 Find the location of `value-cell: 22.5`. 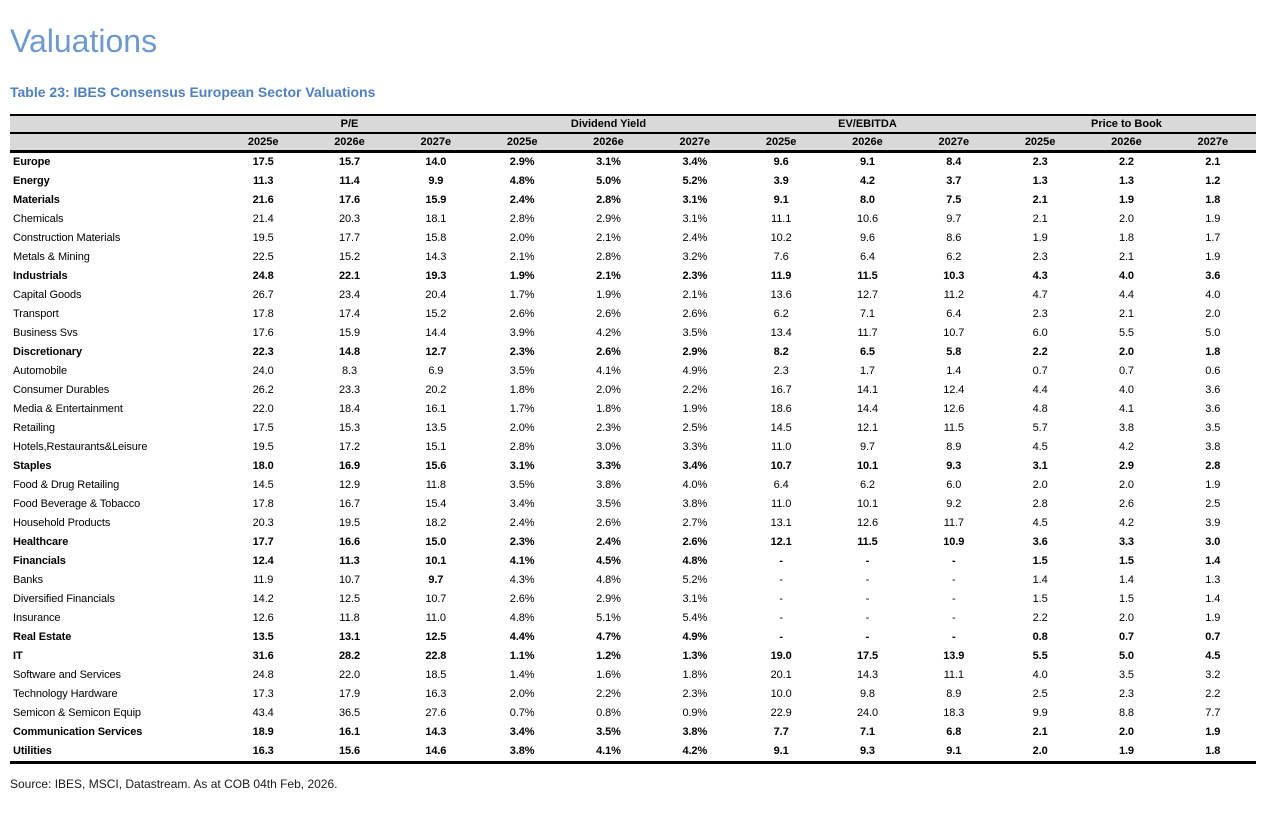

value-cell: 22.5 is located at coordinates (263, 257).